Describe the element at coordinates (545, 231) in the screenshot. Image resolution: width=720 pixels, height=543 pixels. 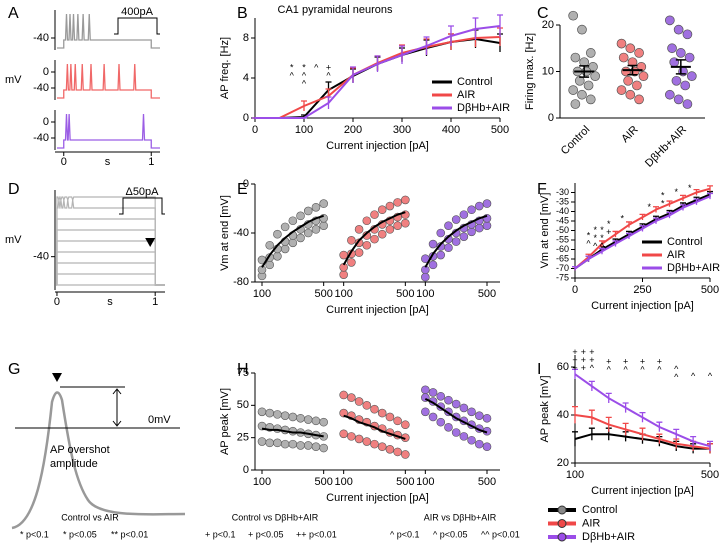
I see `y-axis-label: Vm at end [mV]` at that location.